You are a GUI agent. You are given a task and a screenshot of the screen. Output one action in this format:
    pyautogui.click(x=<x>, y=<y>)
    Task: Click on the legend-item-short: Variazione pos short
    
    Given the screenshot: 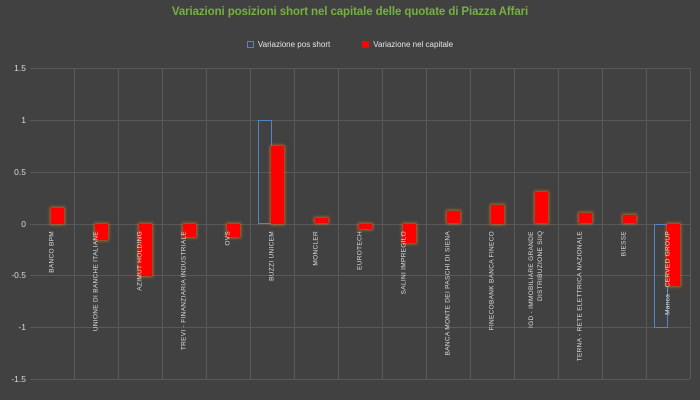 What is the action you would take?
    pyautogui.click(x=288, y=44)
    